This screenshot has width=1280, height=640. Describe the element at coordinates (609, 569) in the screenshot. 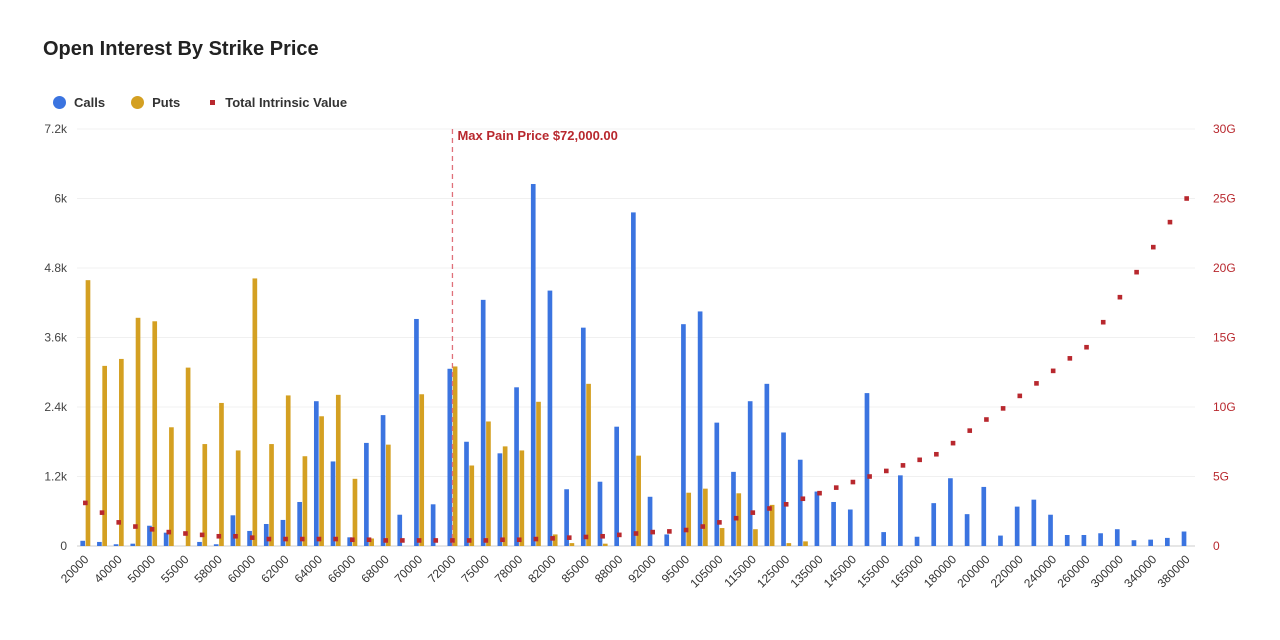

I see `x-tick-label: 88000` at that location.